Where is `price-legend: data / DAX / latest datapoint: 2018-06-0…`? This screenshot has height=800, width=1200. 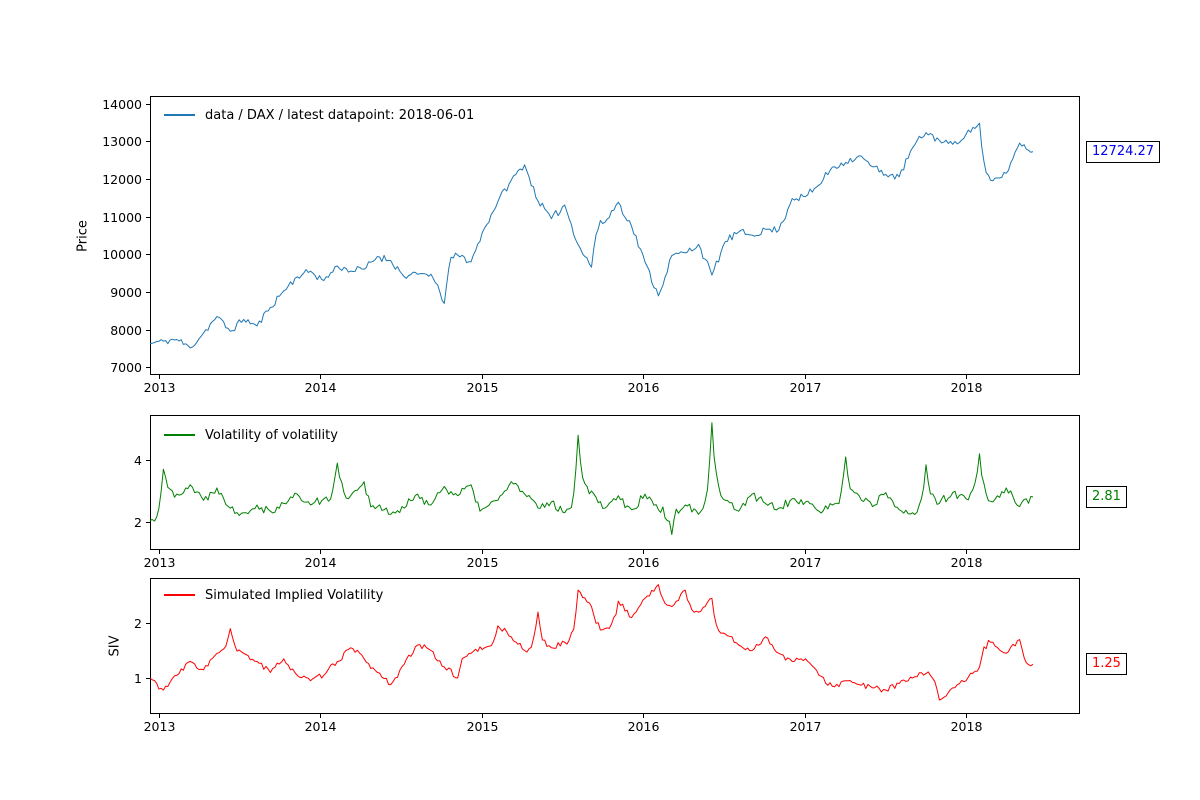
price-legend: data / DAX / latest datapoint: 2018-06-0… is located at coordinates (319, 115).